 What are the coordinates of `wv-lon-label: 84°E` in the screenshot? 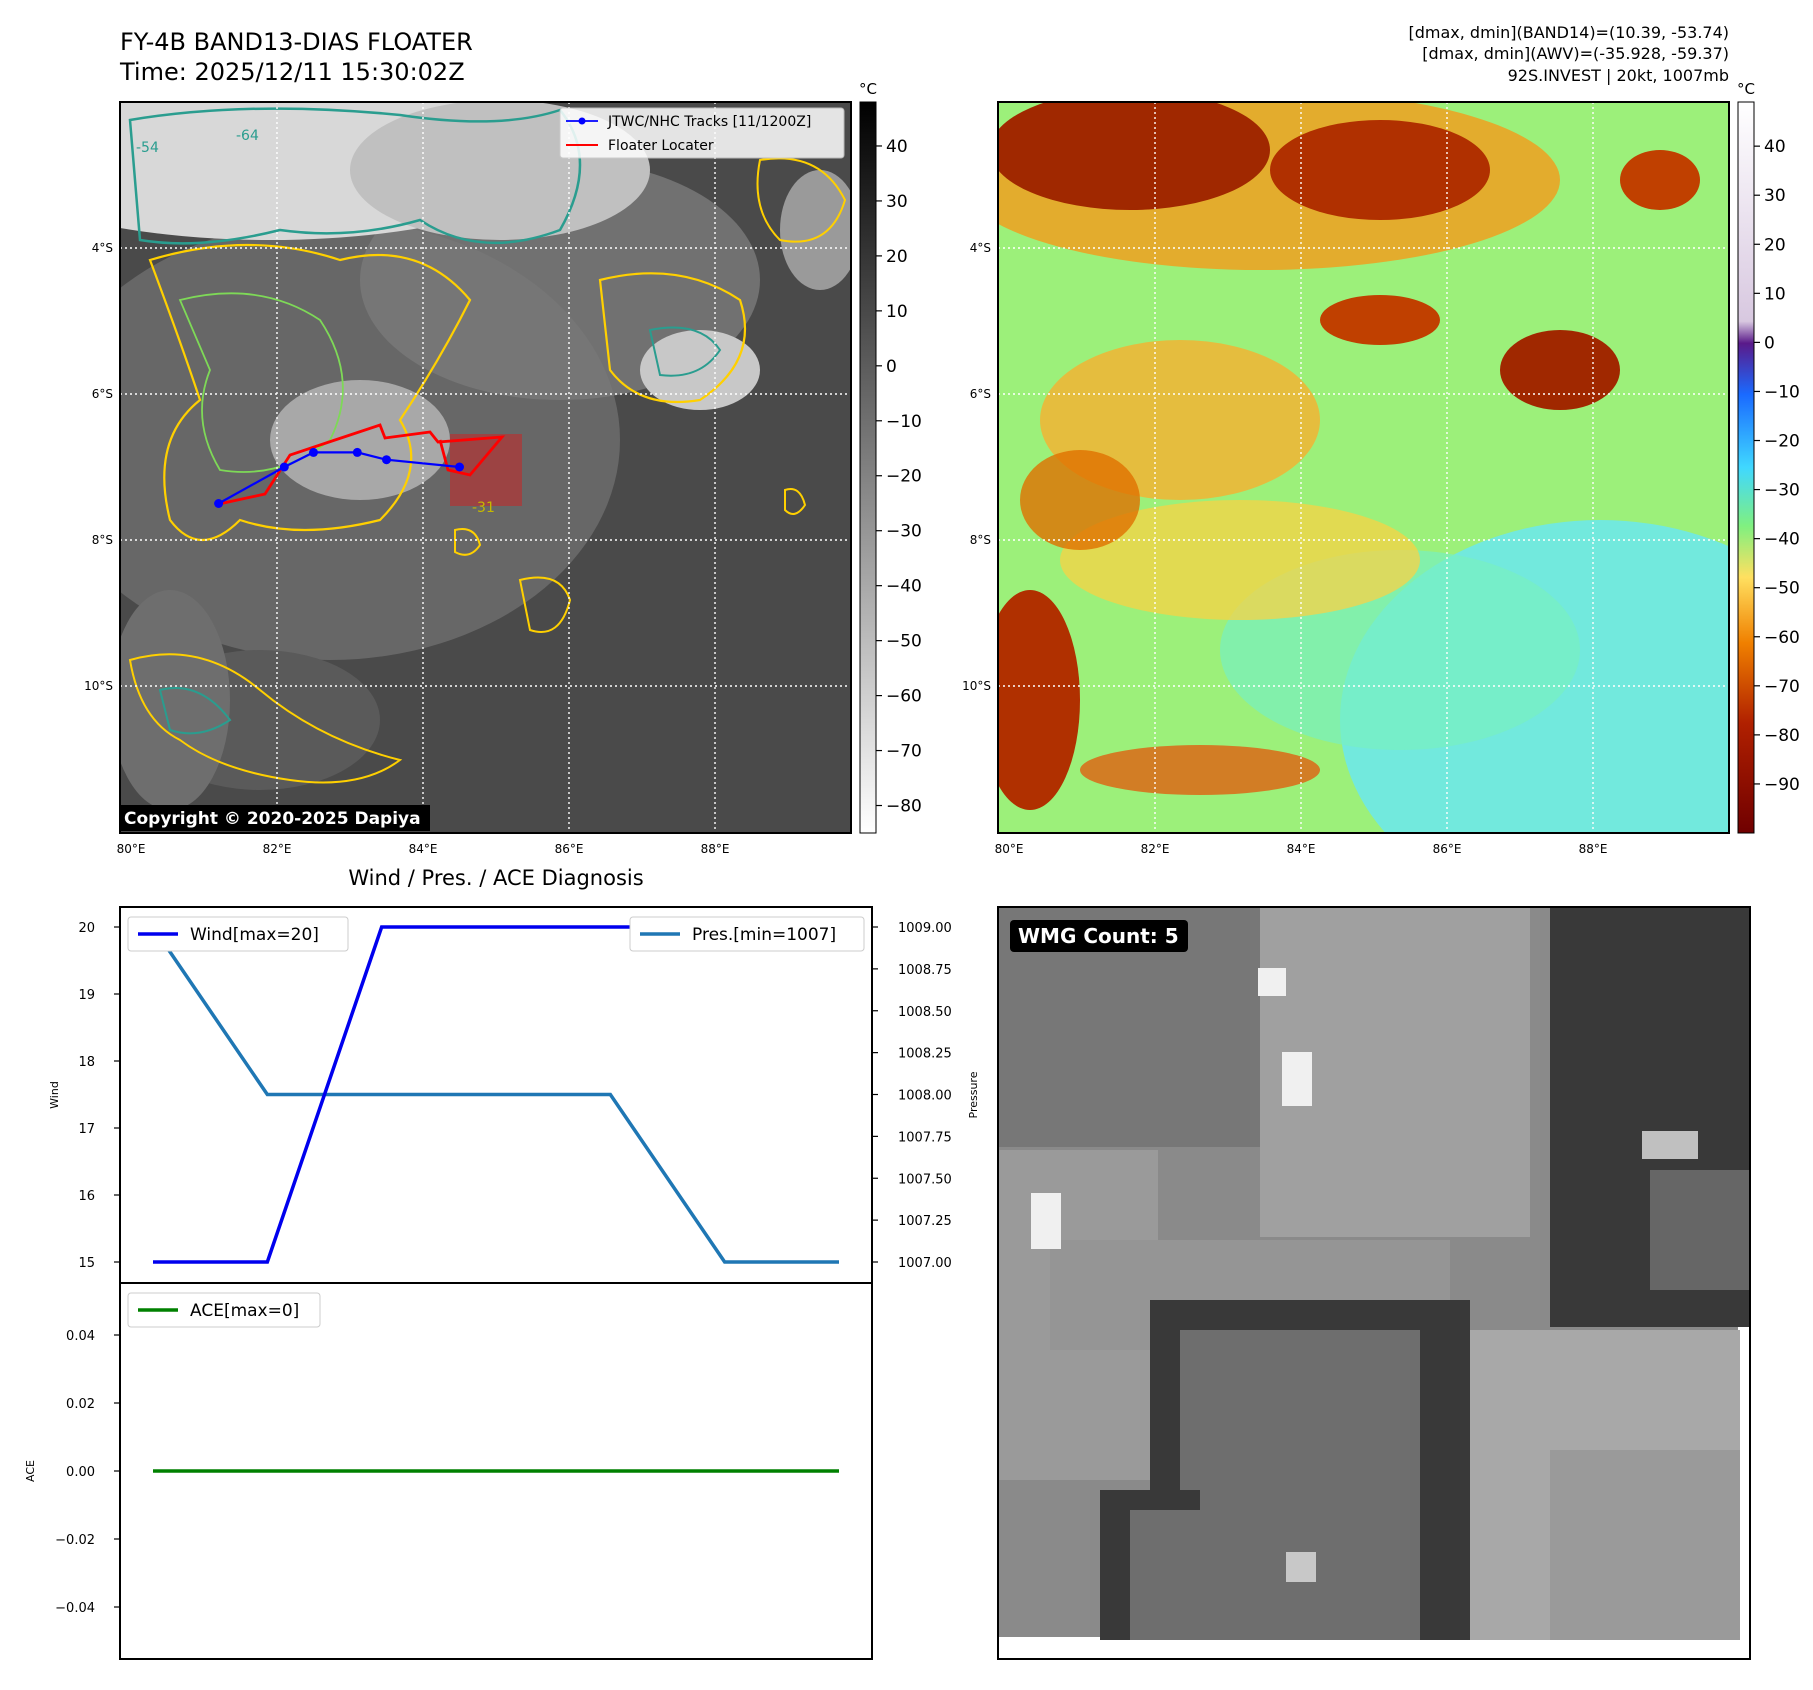 It's located at (1301, 849).